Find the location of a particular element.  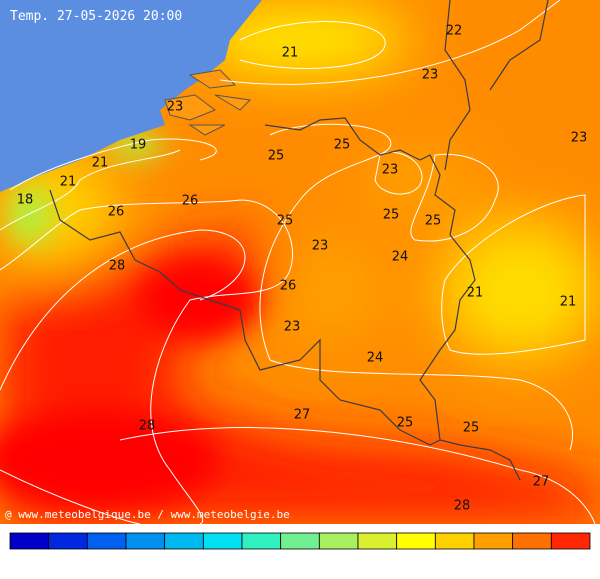

contour-label: 22 is located at coordinates (454, 31).